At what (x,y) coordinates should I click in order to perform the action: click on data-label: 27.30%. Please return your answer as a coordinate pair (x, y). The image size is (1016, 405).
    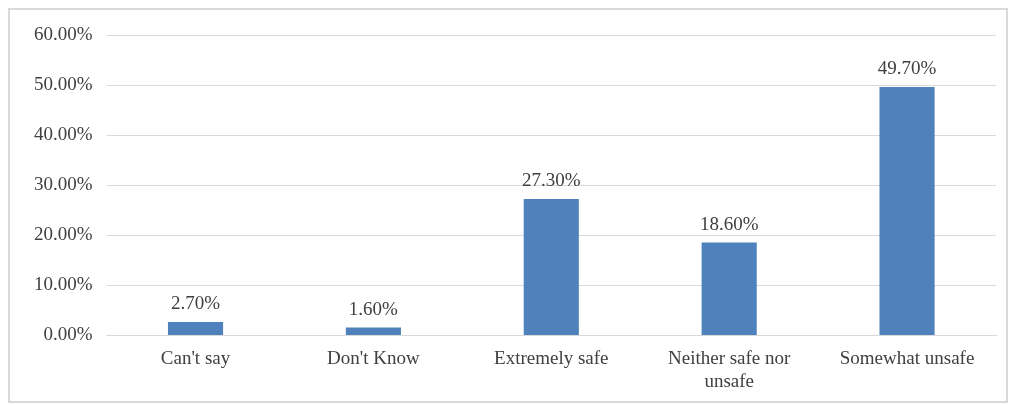
    Looking at the image, I should click on (551, 180).